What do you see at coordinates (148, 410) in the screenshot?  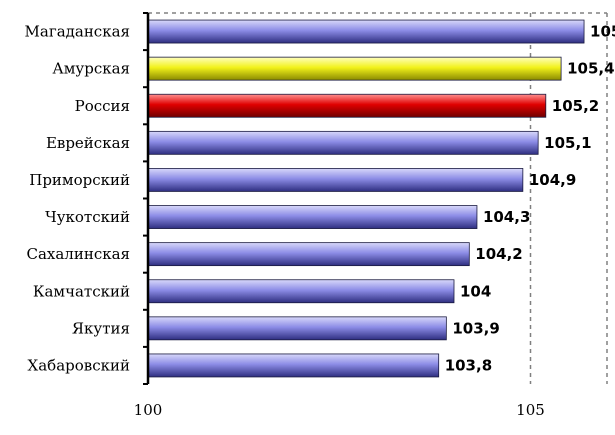 I see `x-tick-label-0: 100` at bounding box center [148, 410].